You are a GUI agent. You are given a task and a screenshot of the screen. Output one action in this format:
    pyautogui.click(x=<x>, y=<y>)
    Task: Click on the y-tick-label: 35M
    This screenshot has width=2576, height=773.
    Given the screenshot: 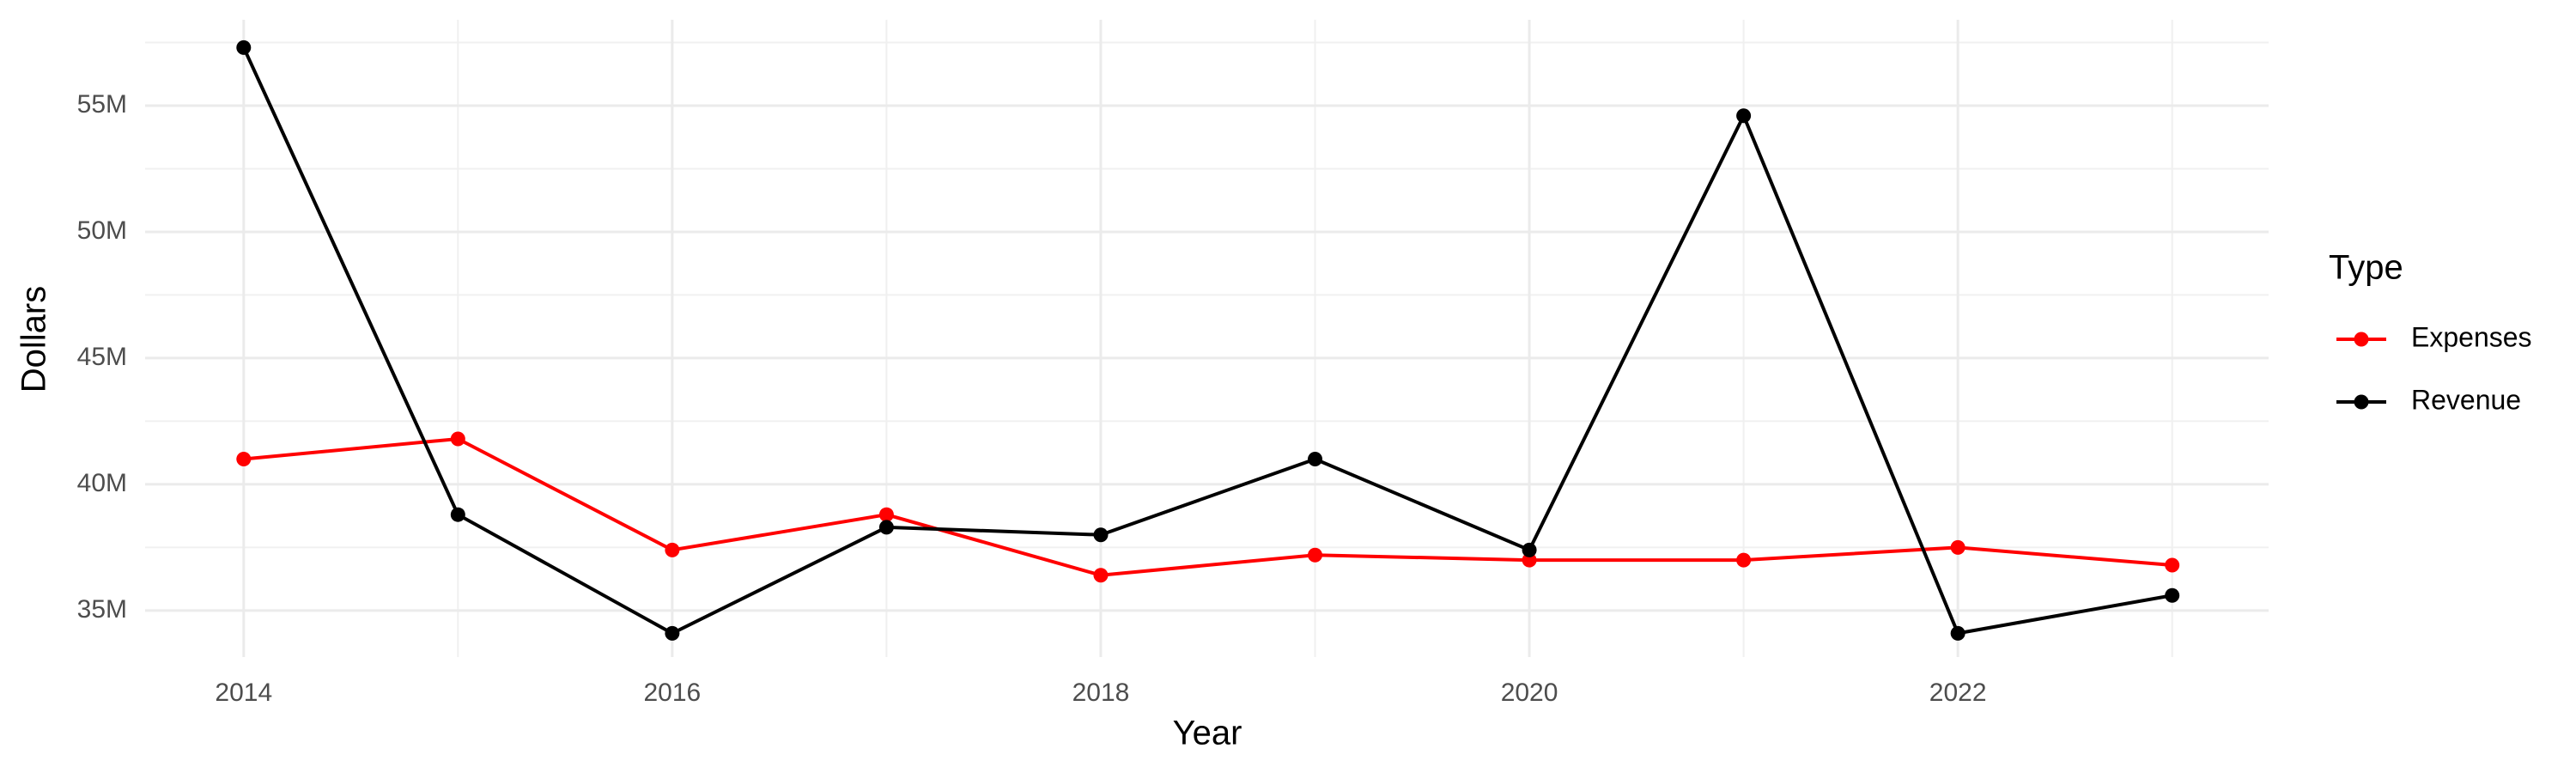 What is the action you would take?
    pyautogui.click(x=102, y=609)
    